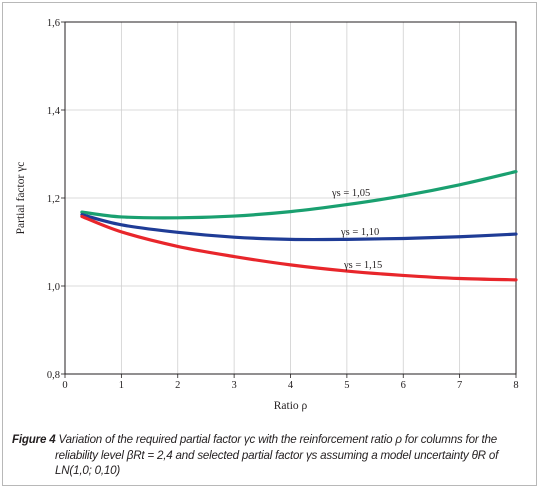 The width and height of the screenshot is (541, 489). Describe the element at coordinates (34, 439) in the screenshot. I see `caption-figure-label: Figure 4` at that location.